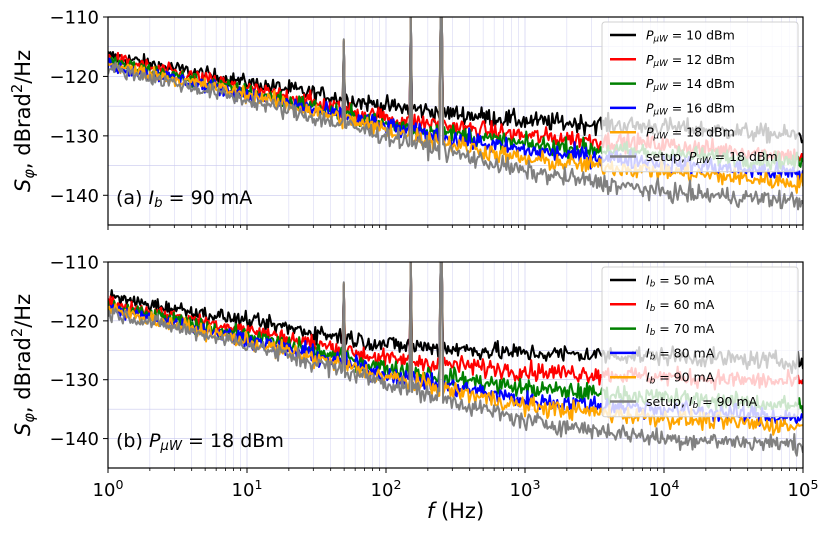 Image resolution: width=831 pixels, height=535 pixels. What do you see at coordinates (690, 36) in the screenshot?
I see `legend-label: PμW = 10 dBm` at bounding box center [690, 36].